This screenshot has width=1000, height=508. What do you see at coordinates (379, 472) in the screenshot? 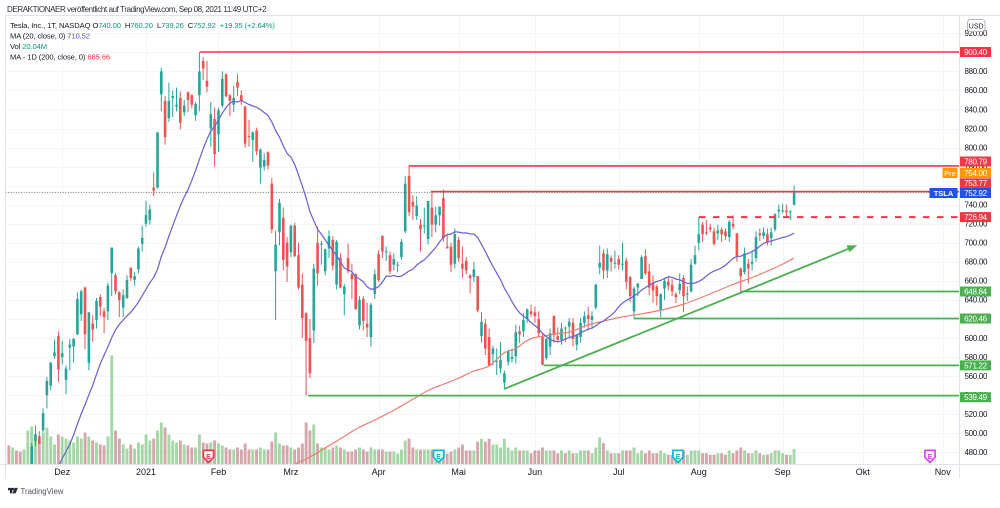
I see `svg-text: Apr` at bounding box center [379, 472].